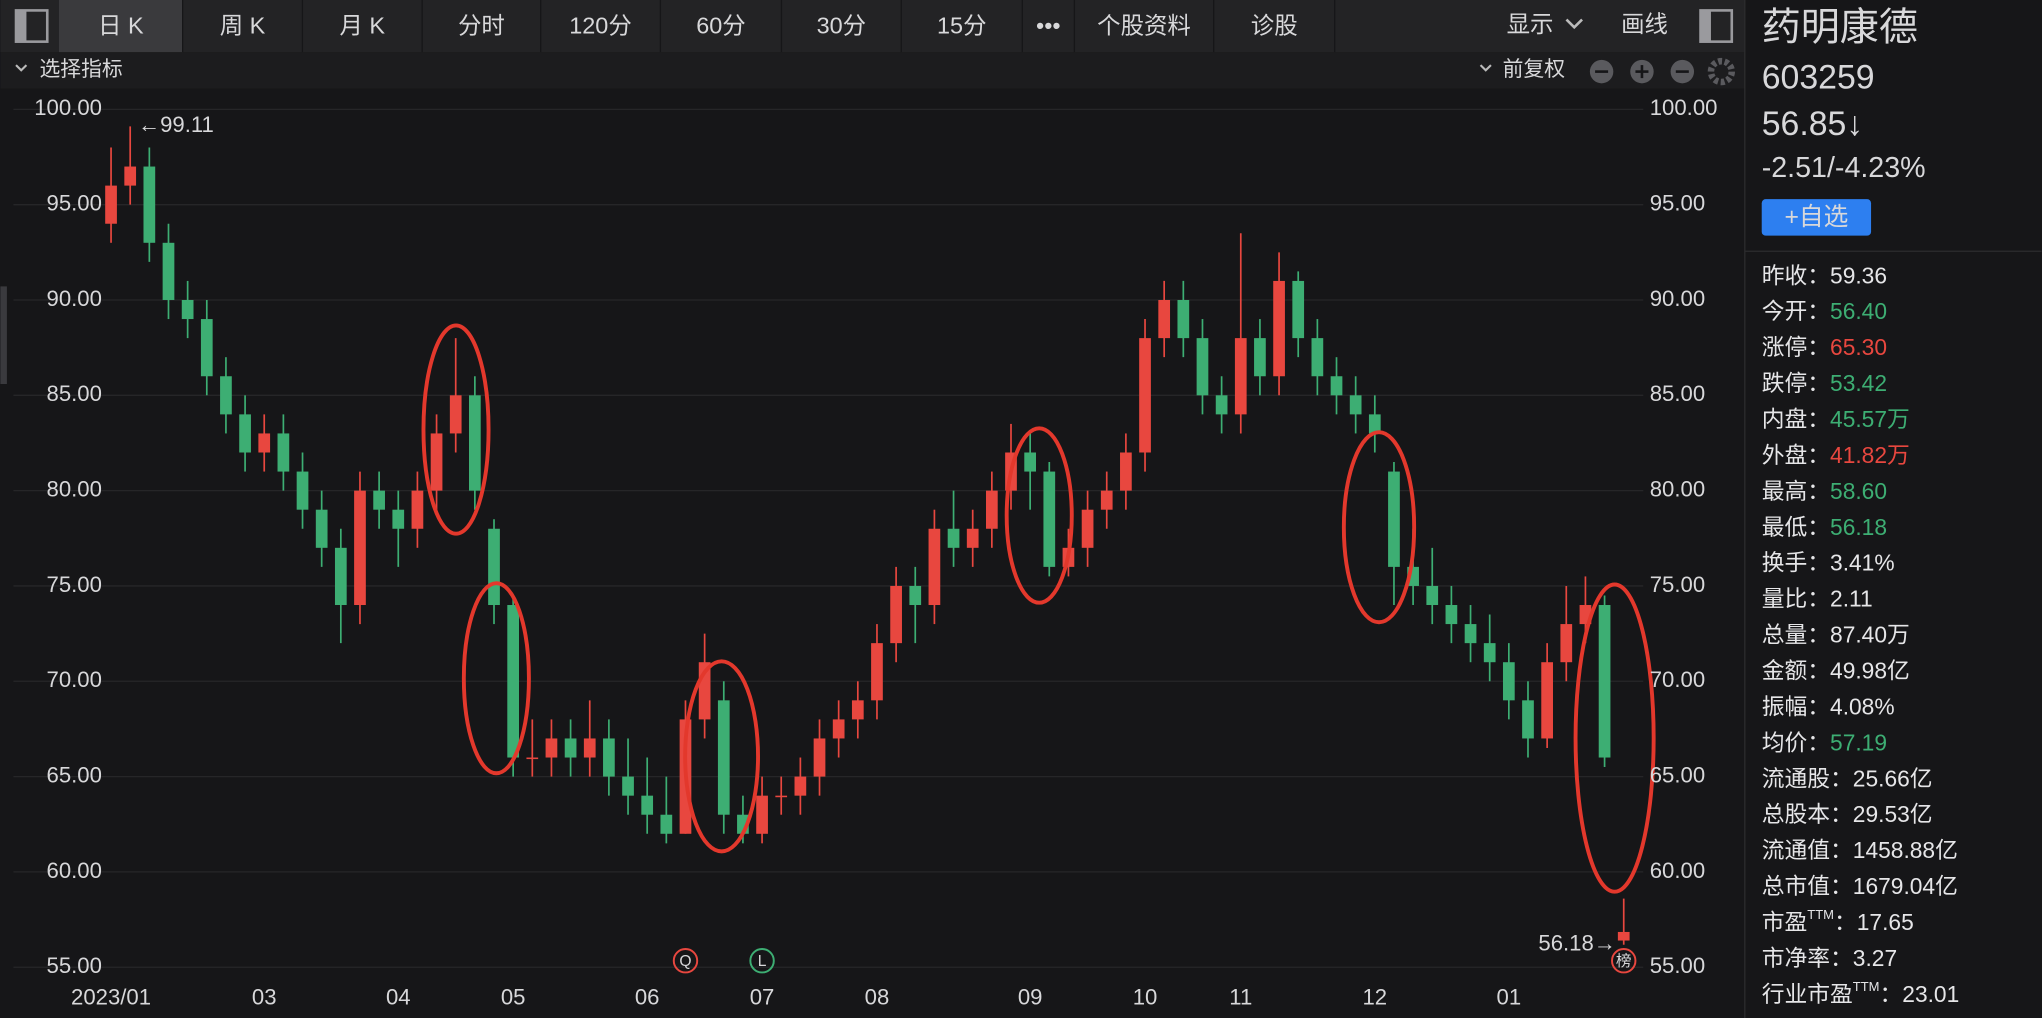  What do you see at coordinates (21, 26) in the screenshot?
I see `panel-toggle-fill` at bounding box center [21, 26].